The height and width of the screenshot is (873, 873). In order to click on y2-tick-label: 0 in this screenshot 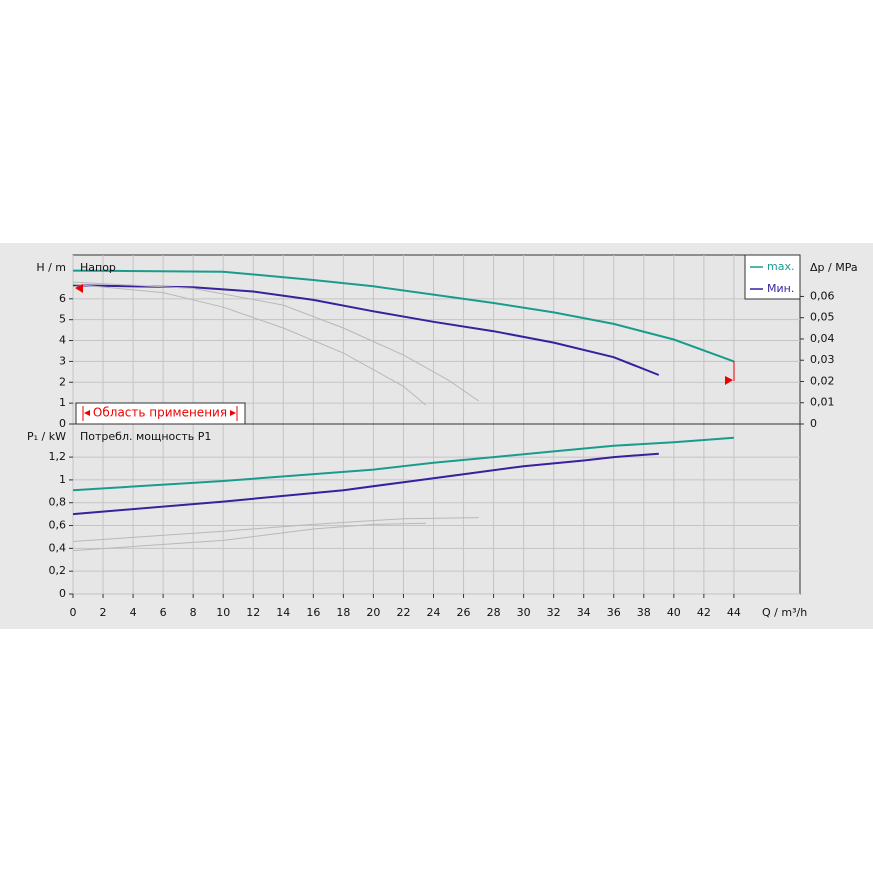, I will do `click(813, 423)`.